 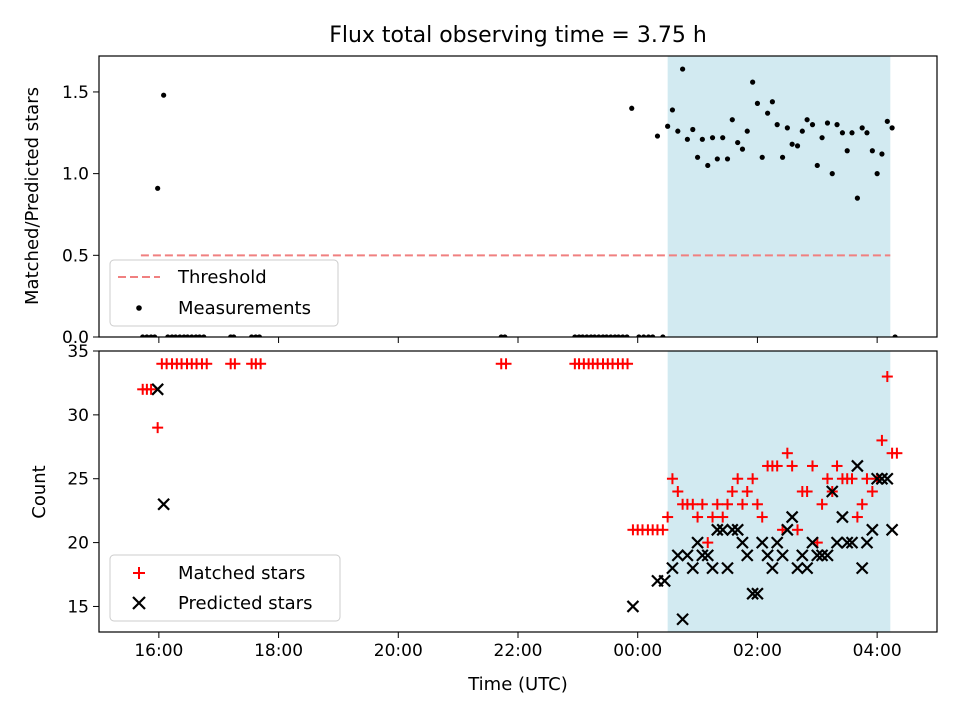 I want to click on top-ylabel: Matched/Predicted stars, so click(x=32, y=196).